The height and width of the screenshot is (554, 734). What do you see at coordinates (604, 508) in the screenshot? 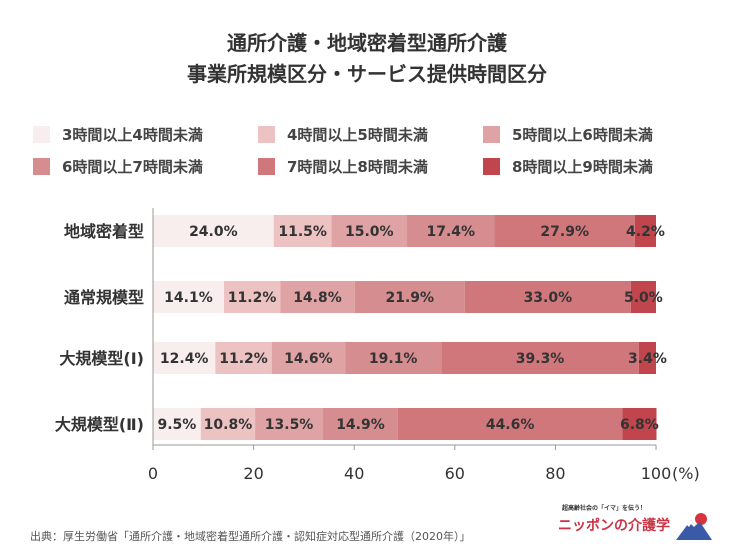
I see `logo-tagline: 超高齢社会の「イマ」を伝う！` at bounding box center [604, 508].